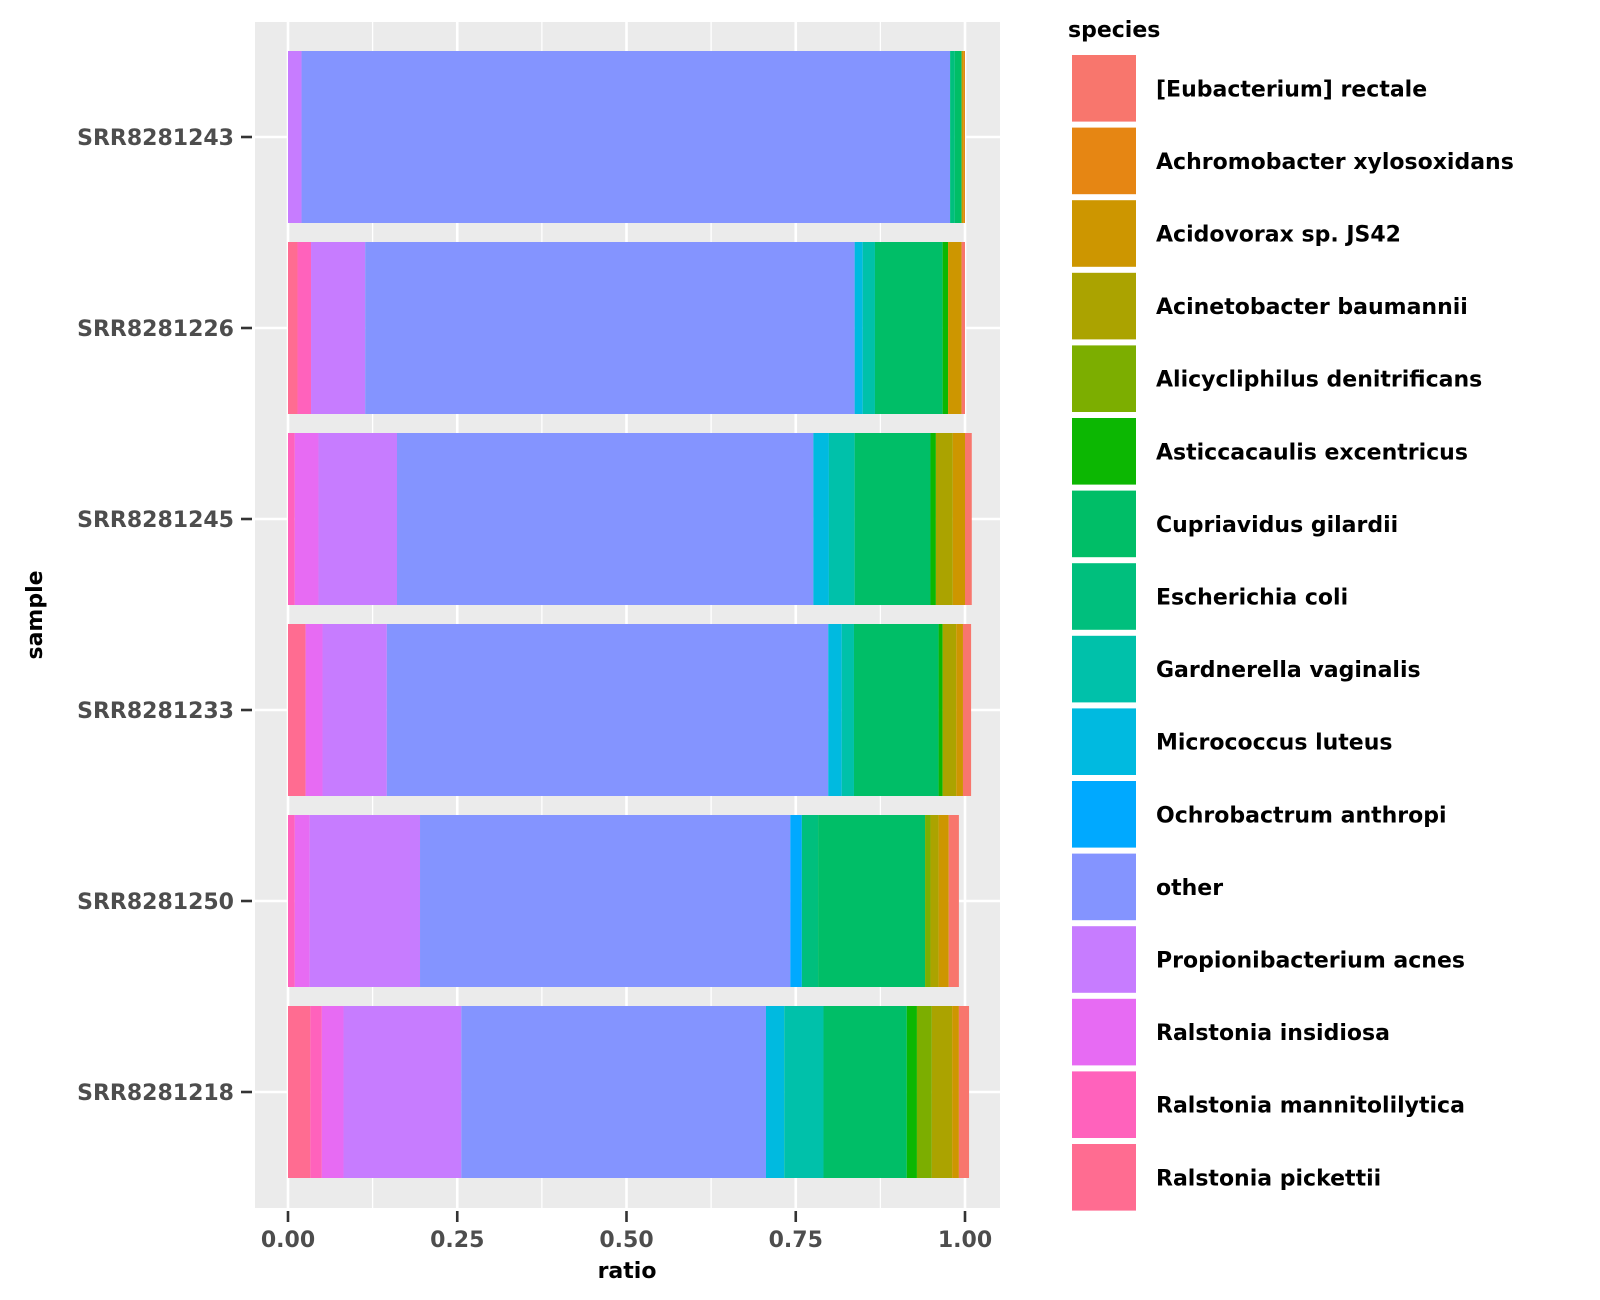 The width and height of the screenshot is (1600, 1300). I want to click on x-tick-label: 0.00, so click(288, 1240).